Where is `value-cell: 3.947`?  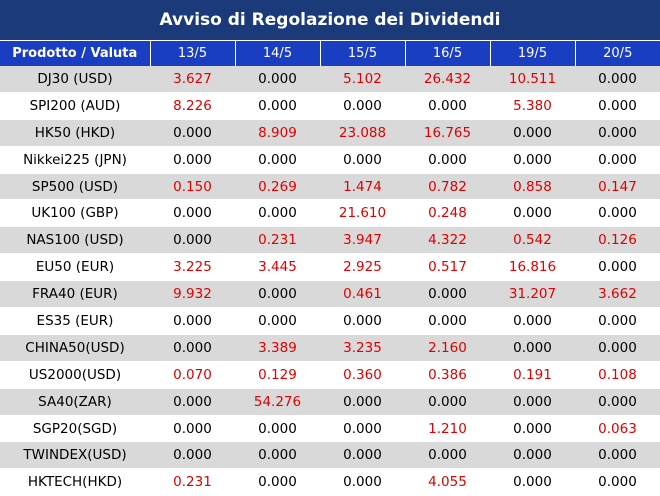 value-cell: 3.947 is located at coordinates (362, 240).